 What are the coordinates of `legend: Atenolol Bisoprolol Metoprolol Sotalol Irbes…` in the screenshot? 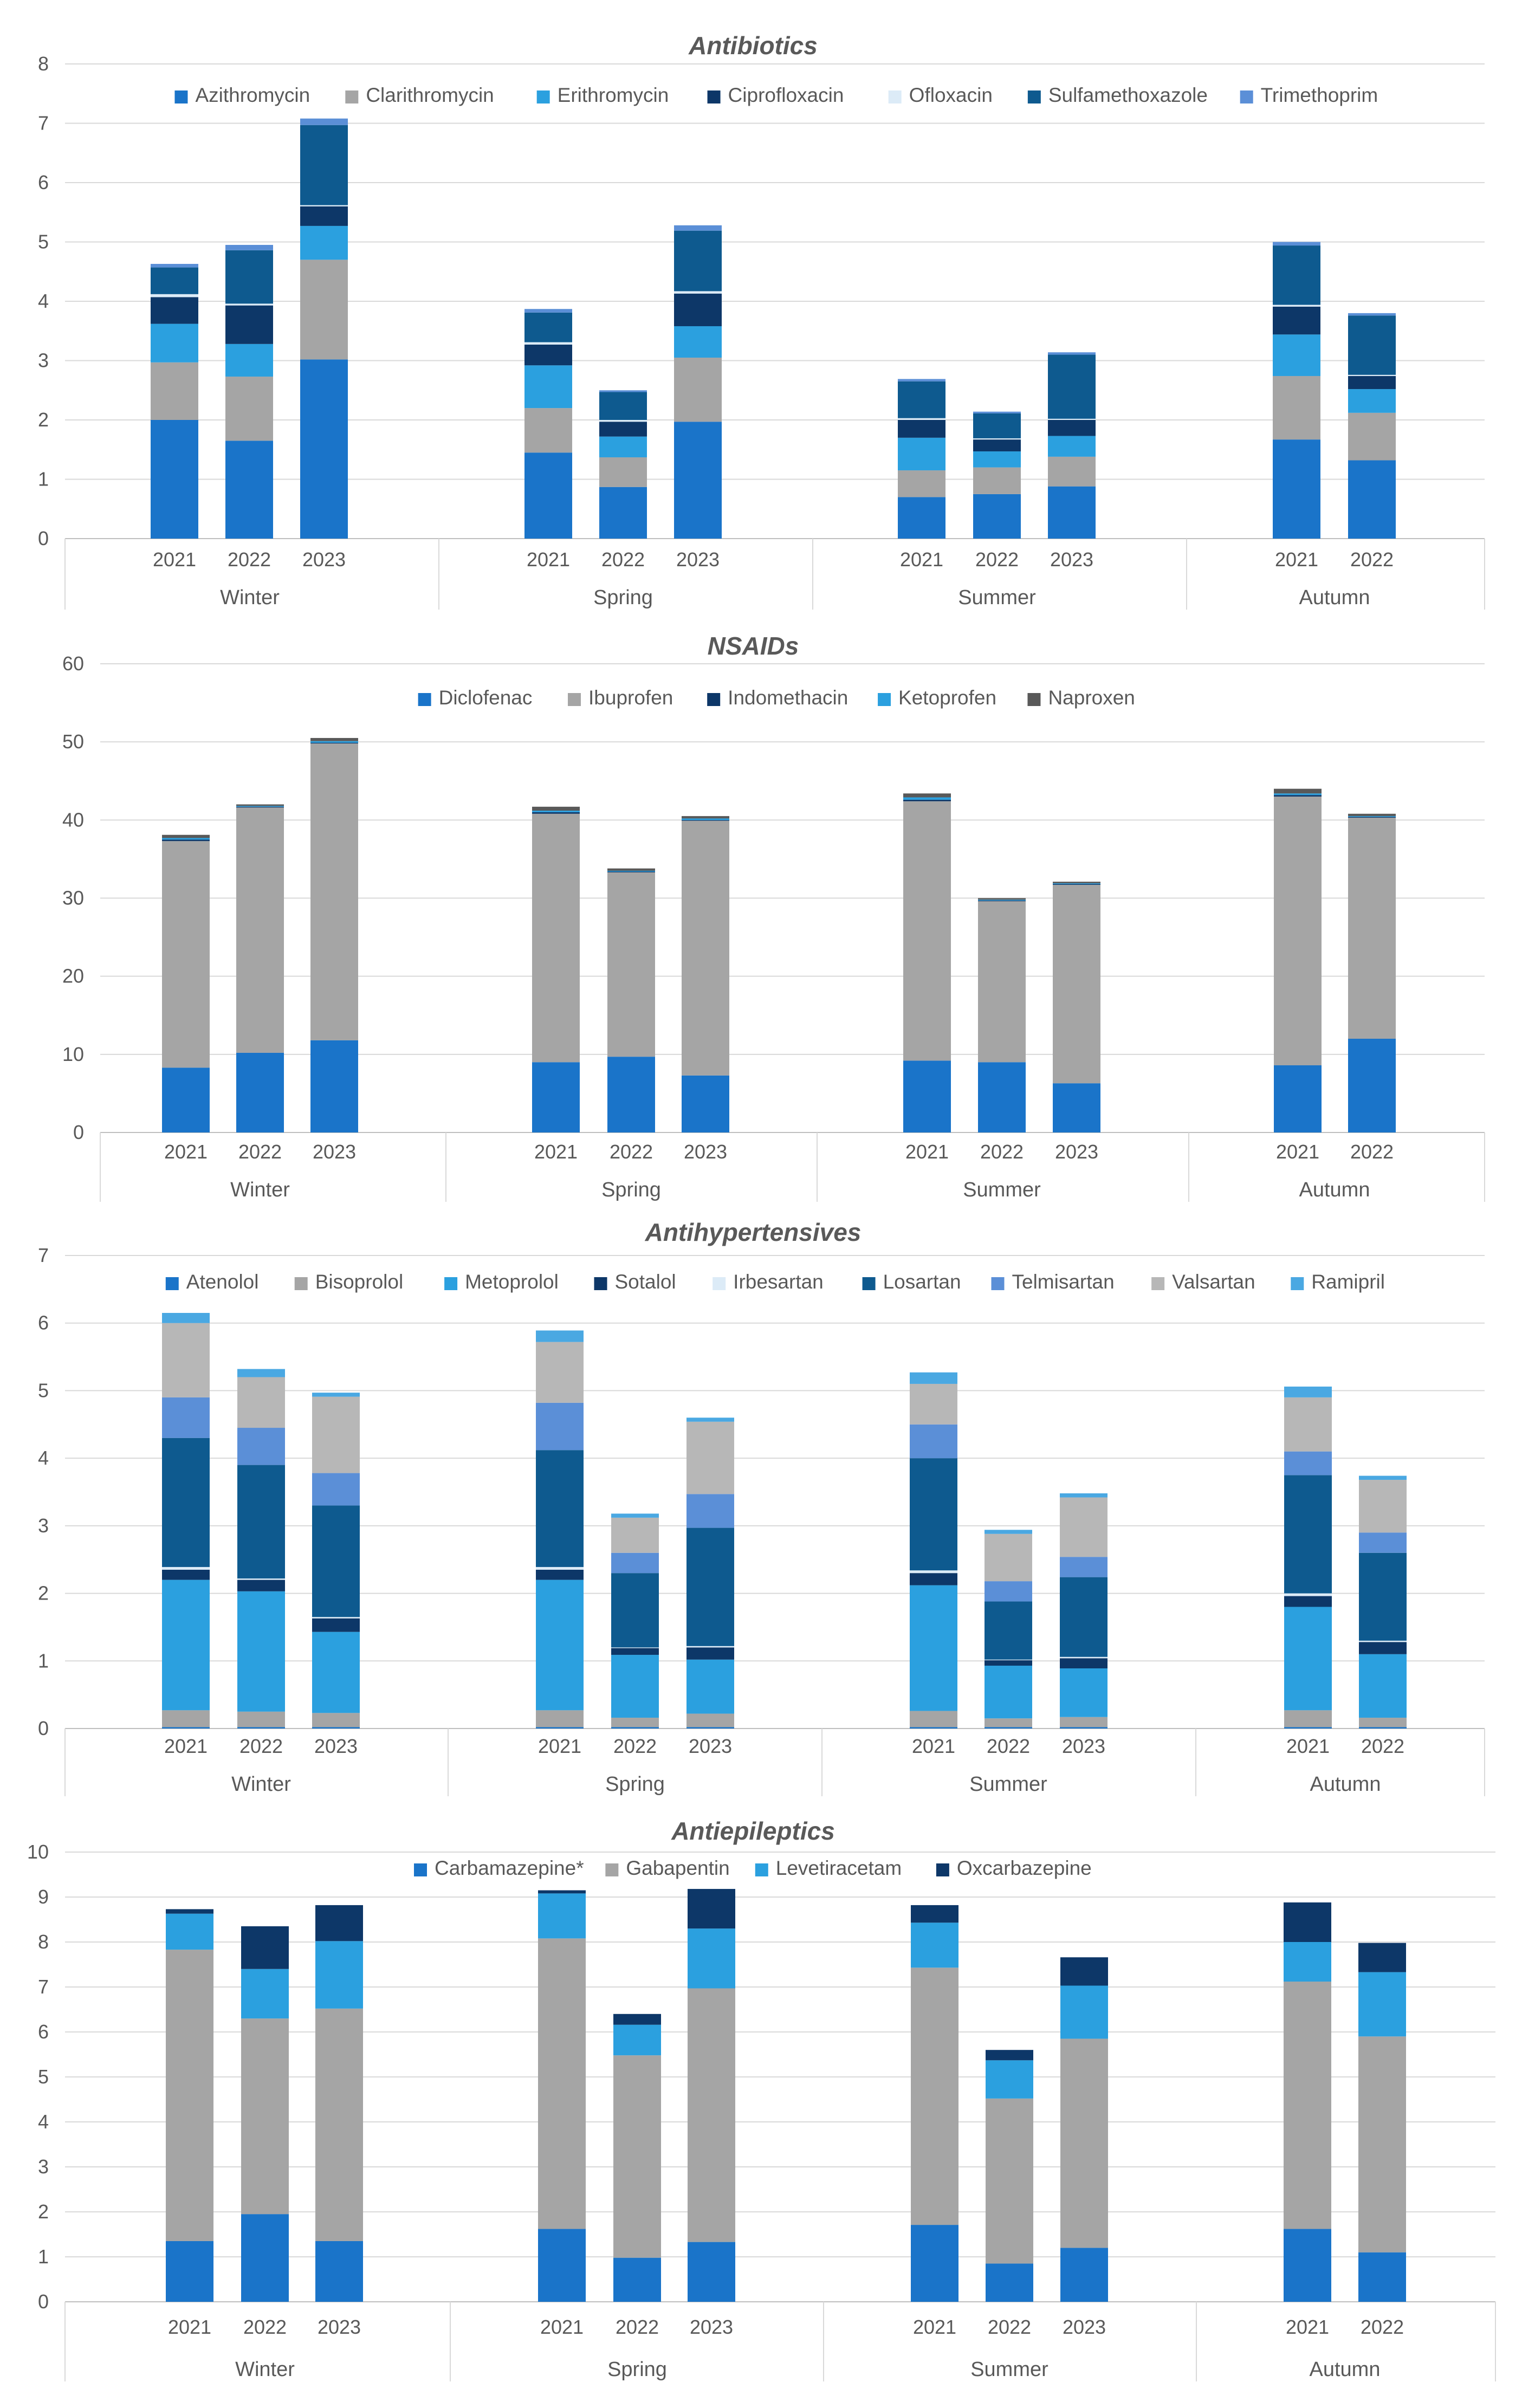 It's located at (775, 1282).